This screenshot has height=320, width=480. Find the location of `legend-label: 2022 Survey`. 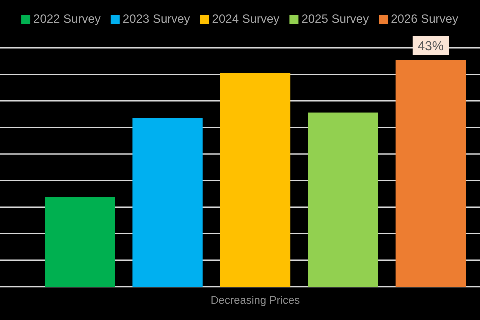

legend-label: 2022 Survey is located at coordinates (67, 19).